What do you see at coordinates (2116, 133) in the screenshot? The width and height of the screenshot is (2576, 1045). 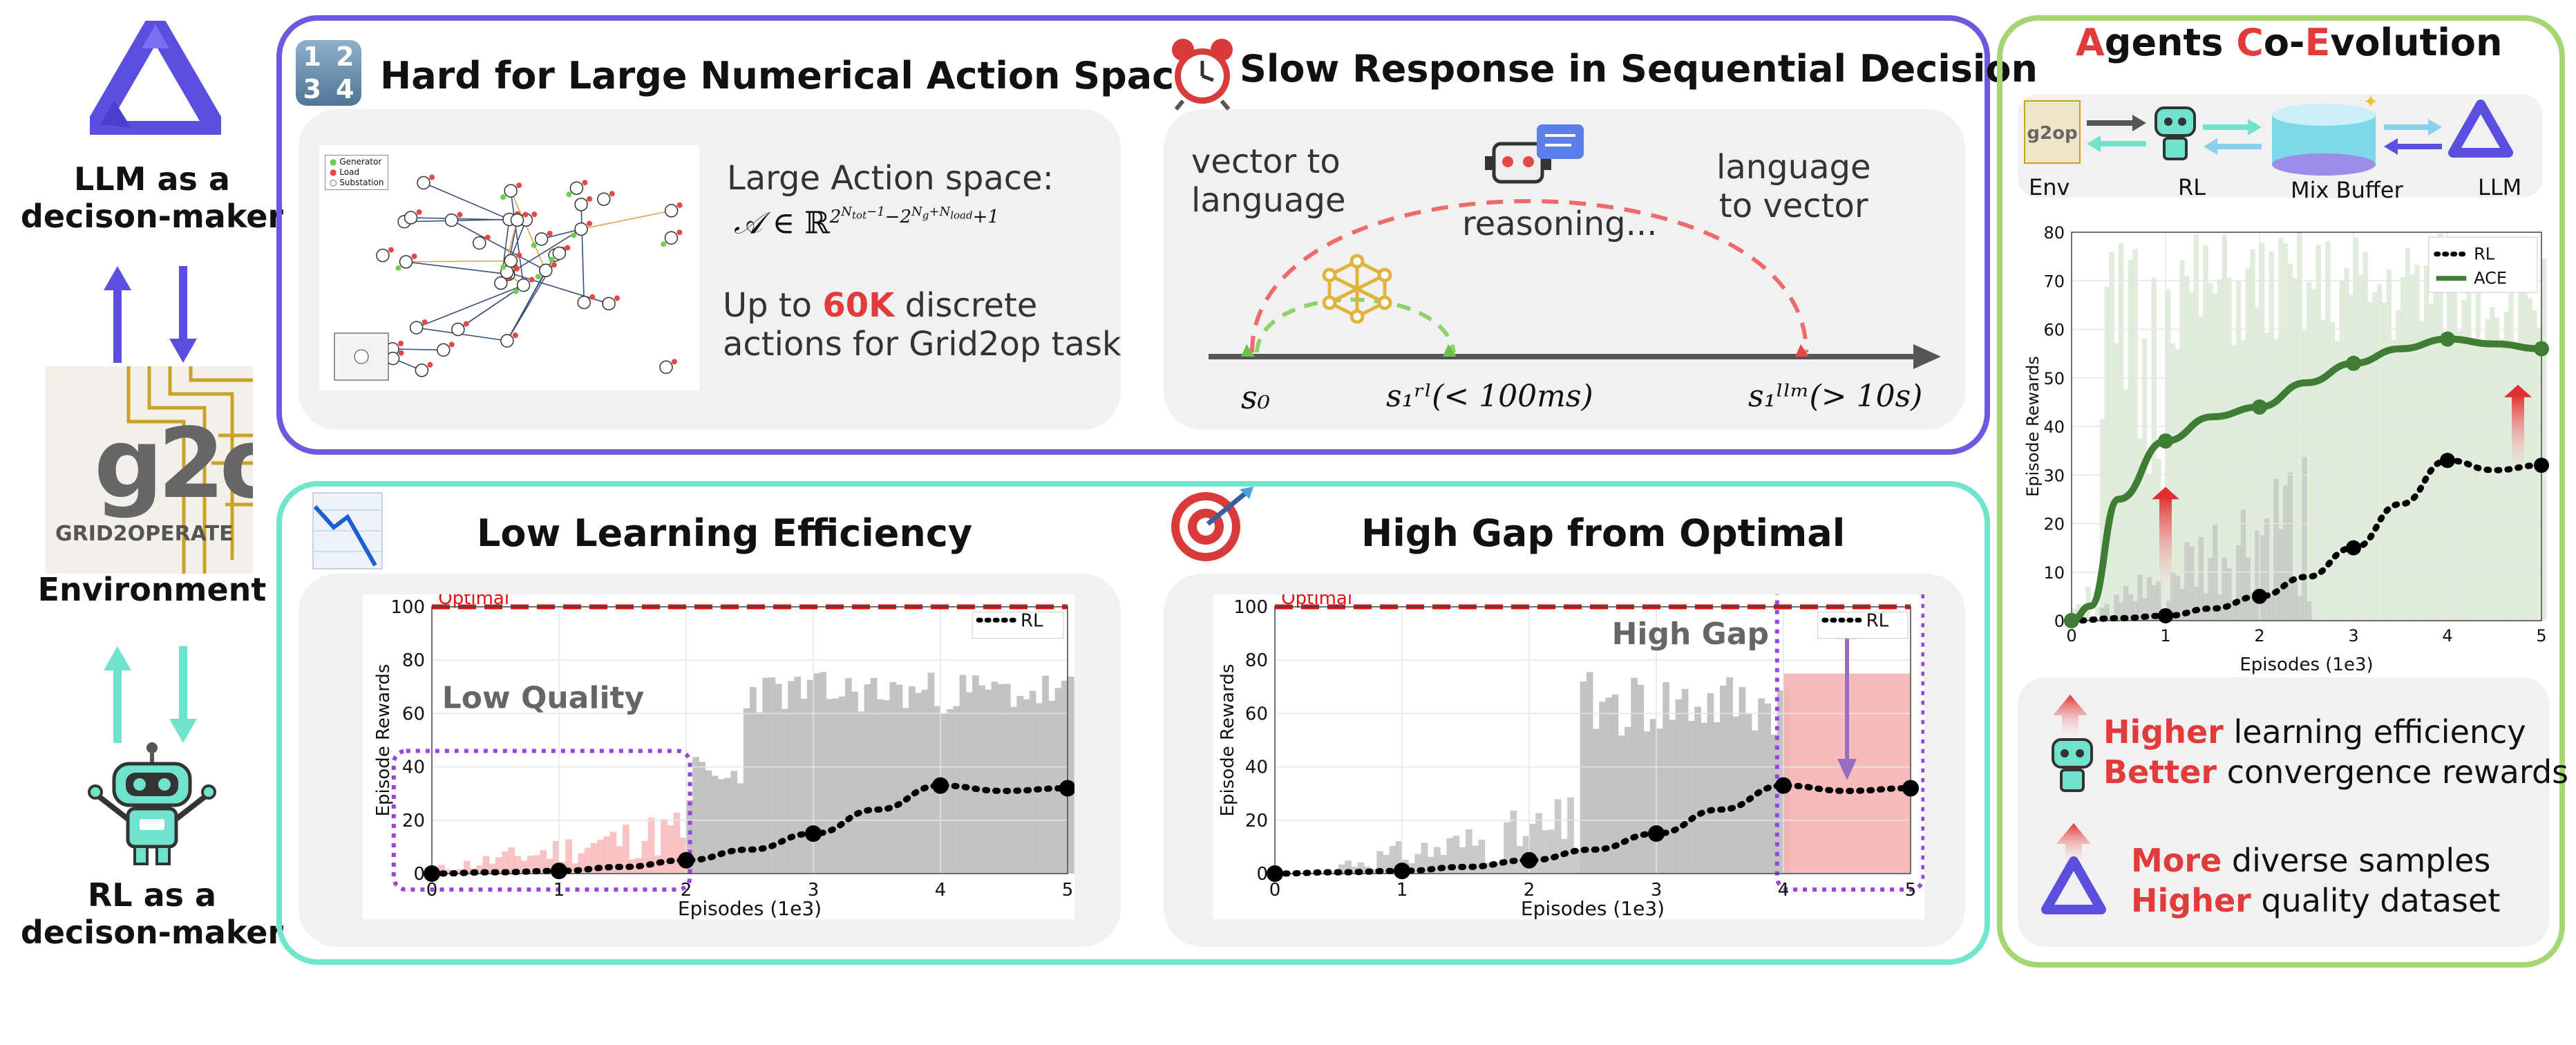 I see `env-rl-flow-arrows-icon` at bounding box center [2116, 133].